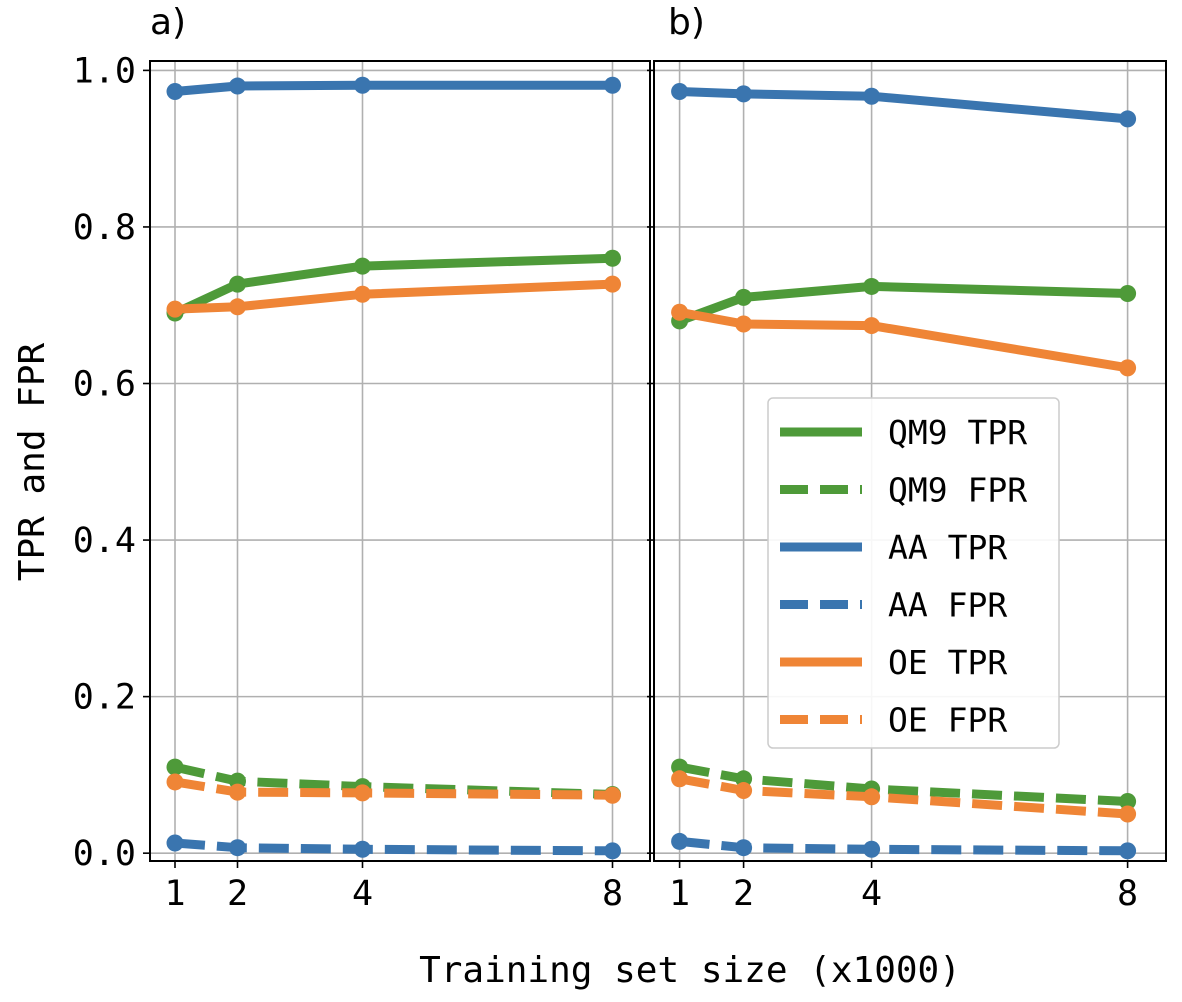 The image size is (1182, 1002). What do you see at coordinates (947, 662) in the screenshot?
I see `legend-label-oe-tpr: OE TPR` at bounding box center [947, 662].